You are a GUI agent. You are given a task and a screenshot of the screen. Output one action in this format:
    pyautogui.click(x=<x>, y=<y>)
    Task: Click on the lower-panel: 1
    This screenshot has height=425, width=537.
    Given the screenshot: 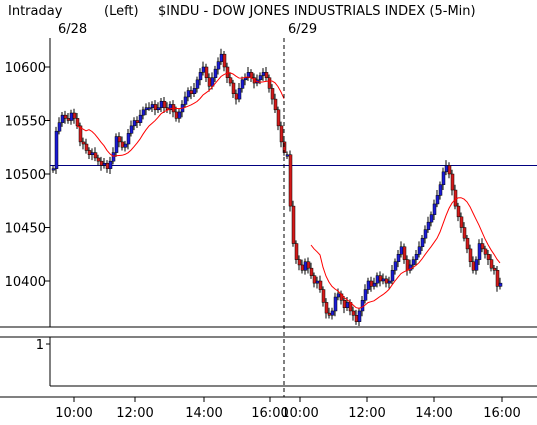 What is the action you would take?
    pyautogui.click(x=43, y=345)
    